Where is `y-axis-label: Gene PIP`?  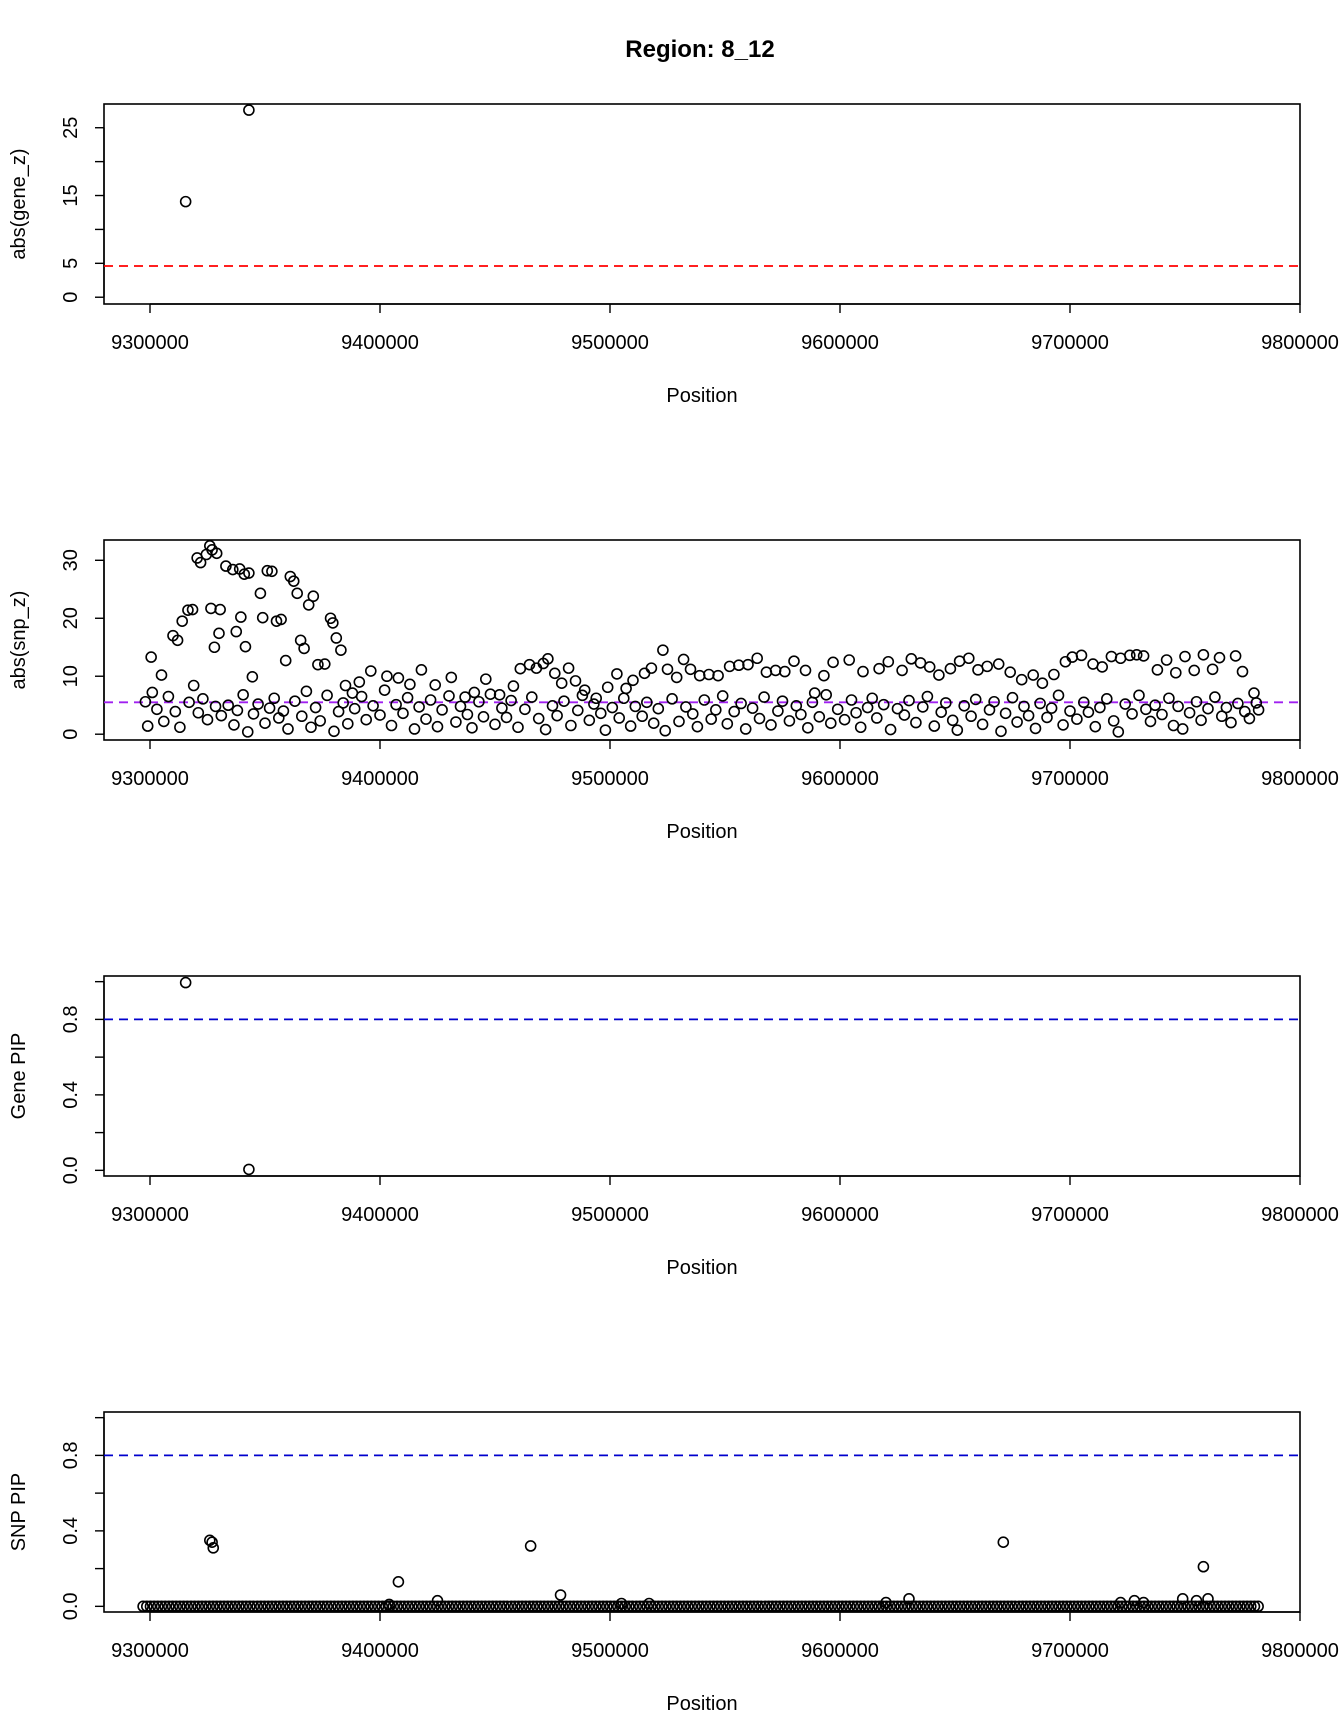
y-axis-label: Gene PIP is located at coordinates (19, 1076).